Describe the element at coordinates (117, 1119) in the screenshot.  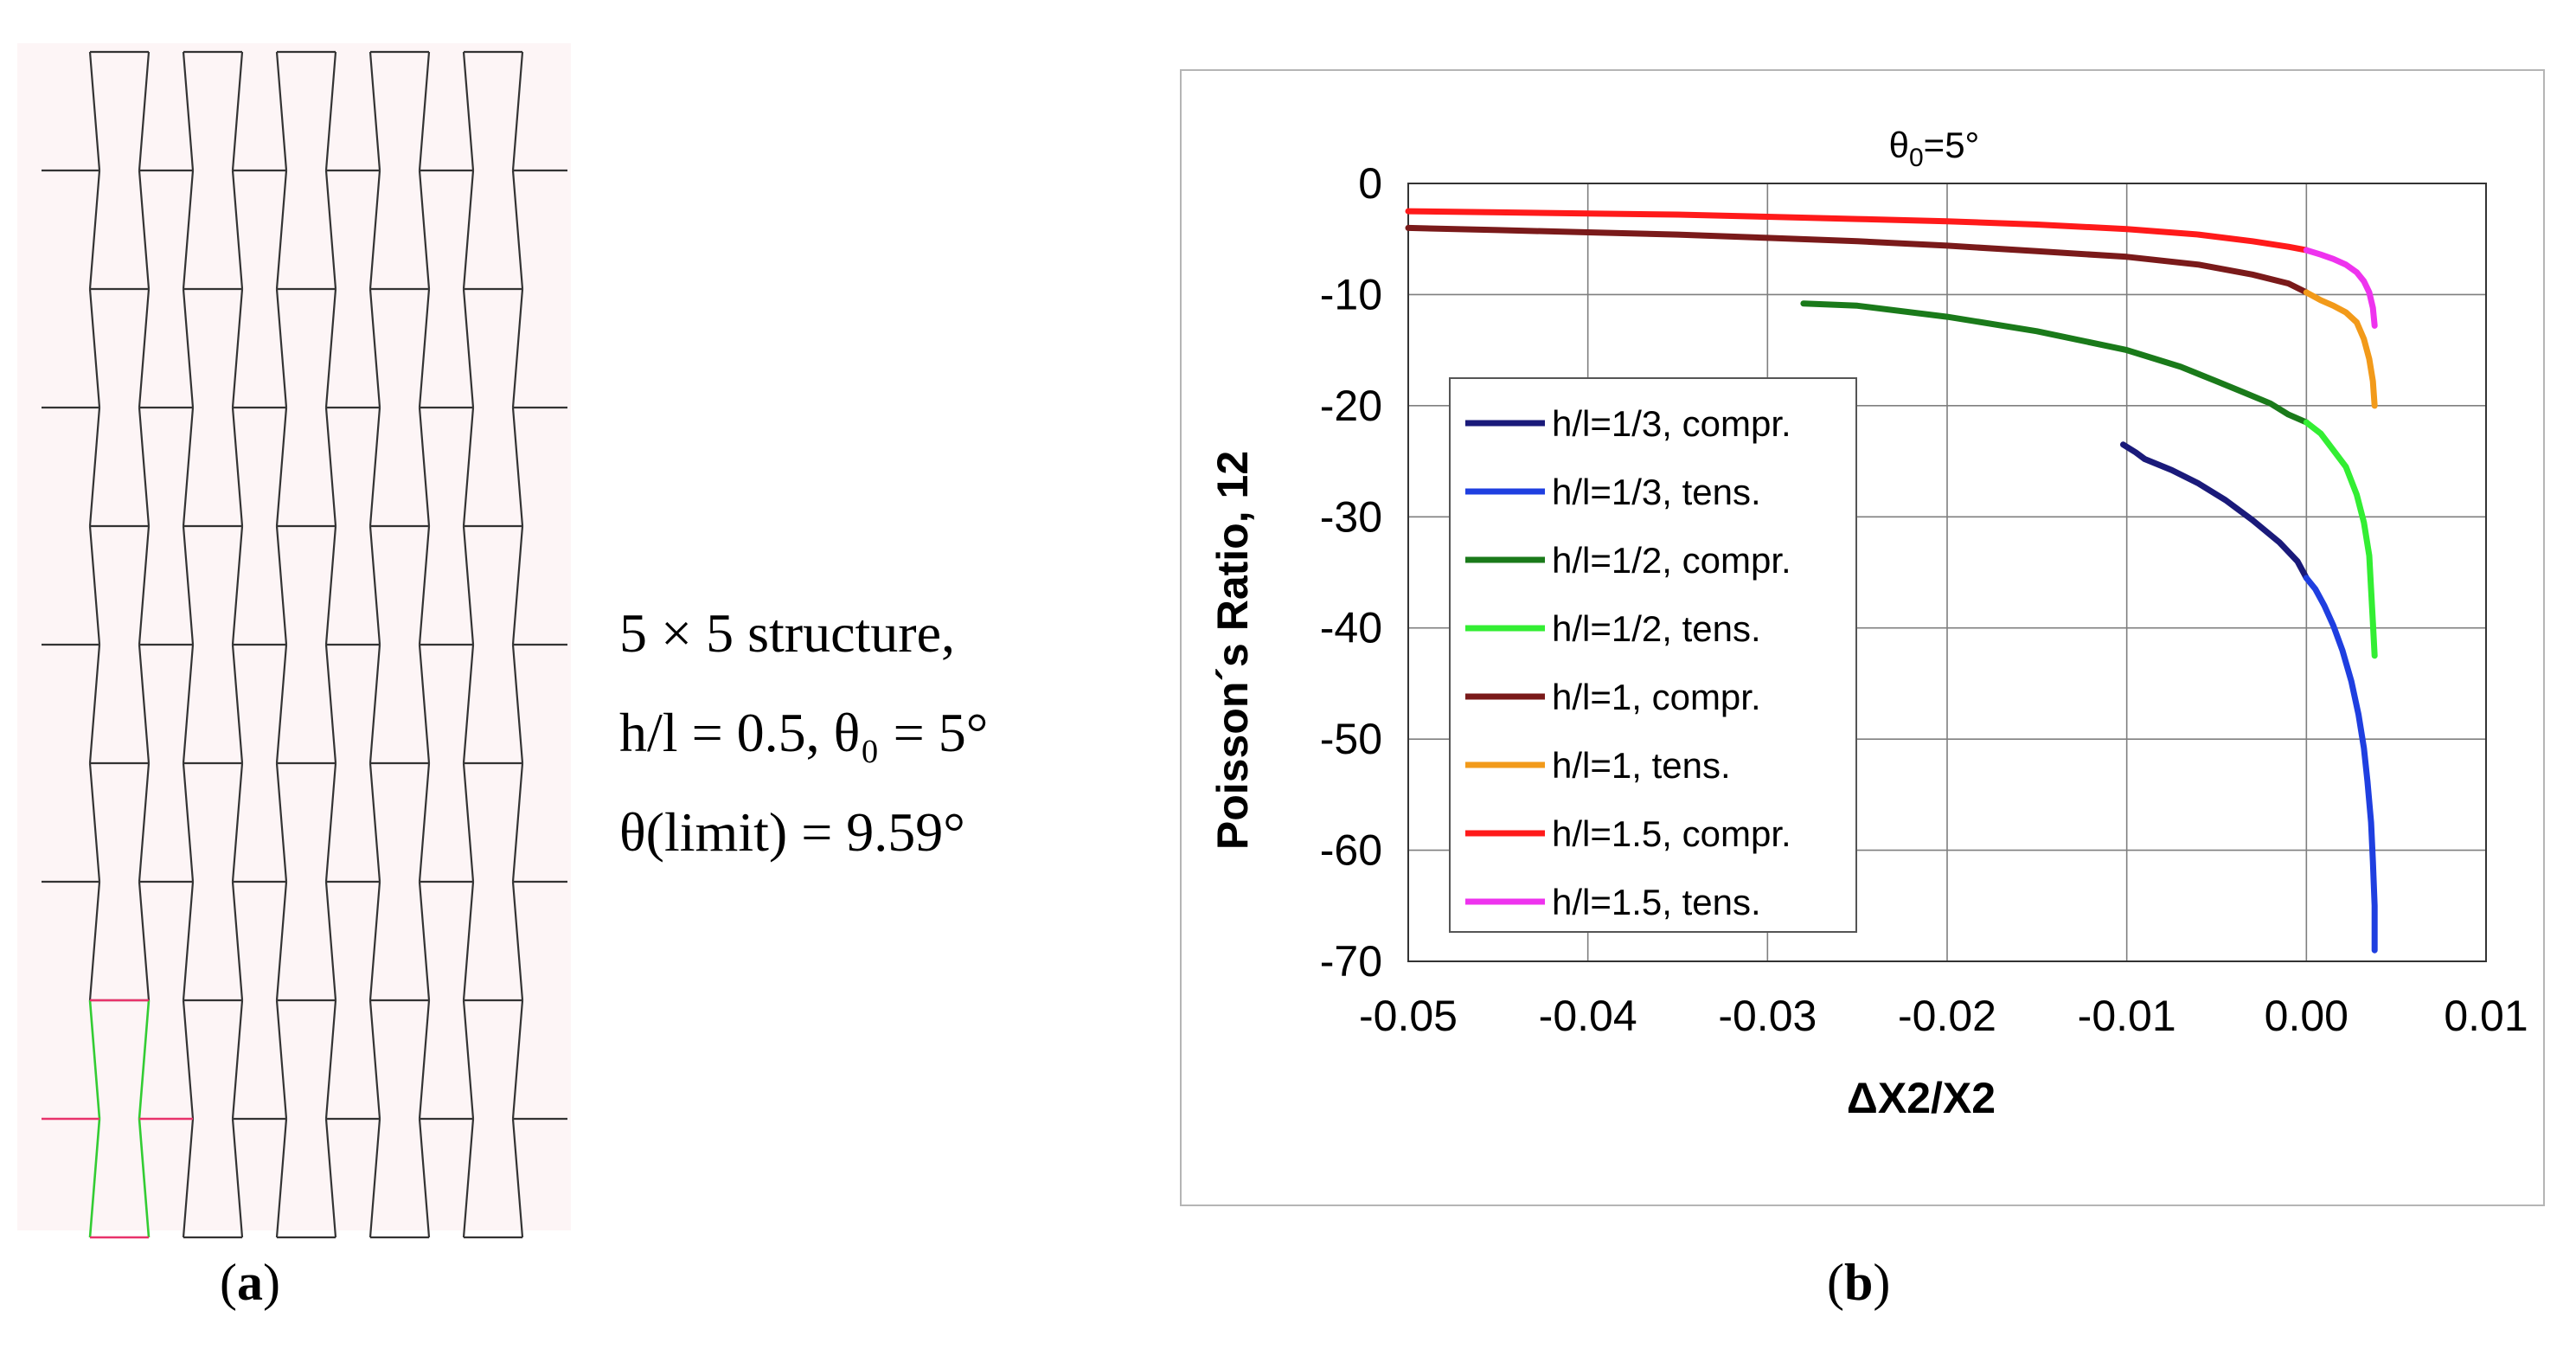
I see `highlighted-unit-cell` at that location.